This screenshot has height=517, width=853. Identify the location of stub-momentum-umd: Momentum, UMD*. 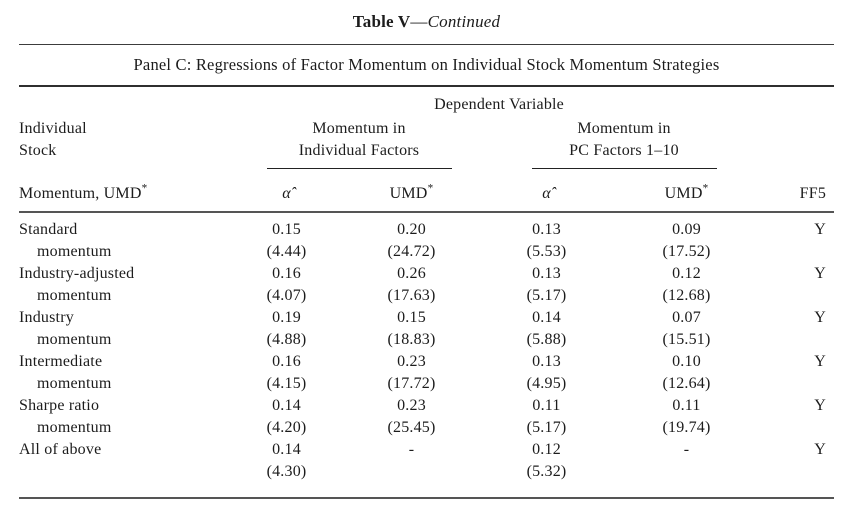
(126, 191).